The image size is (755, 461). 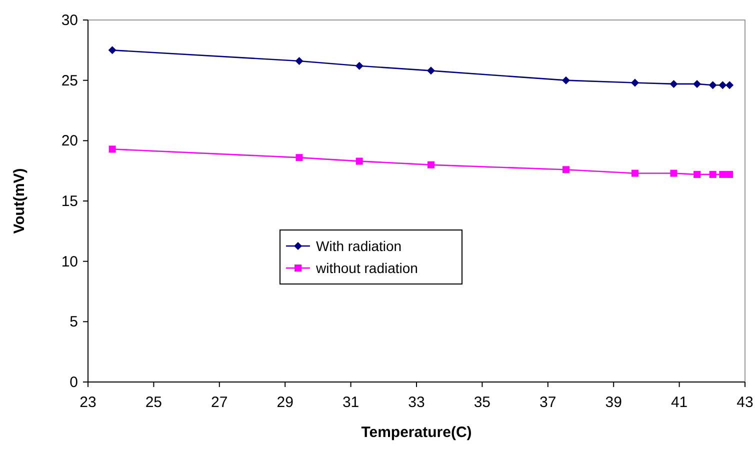 What do you see at coordinates (416, 402) in the screenshot?
I see `x-tick-label: 33` at bounding box center [416, 402].